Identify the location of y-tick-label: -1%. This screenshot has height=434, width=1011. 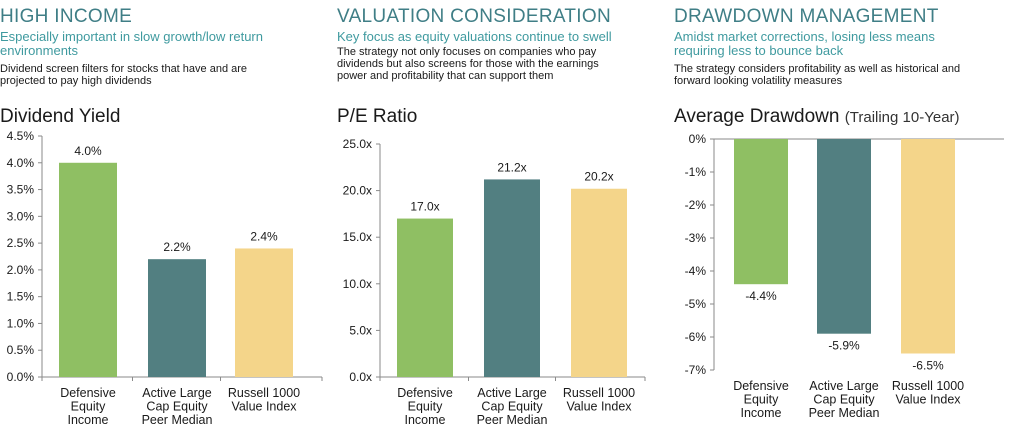
(696, 172).